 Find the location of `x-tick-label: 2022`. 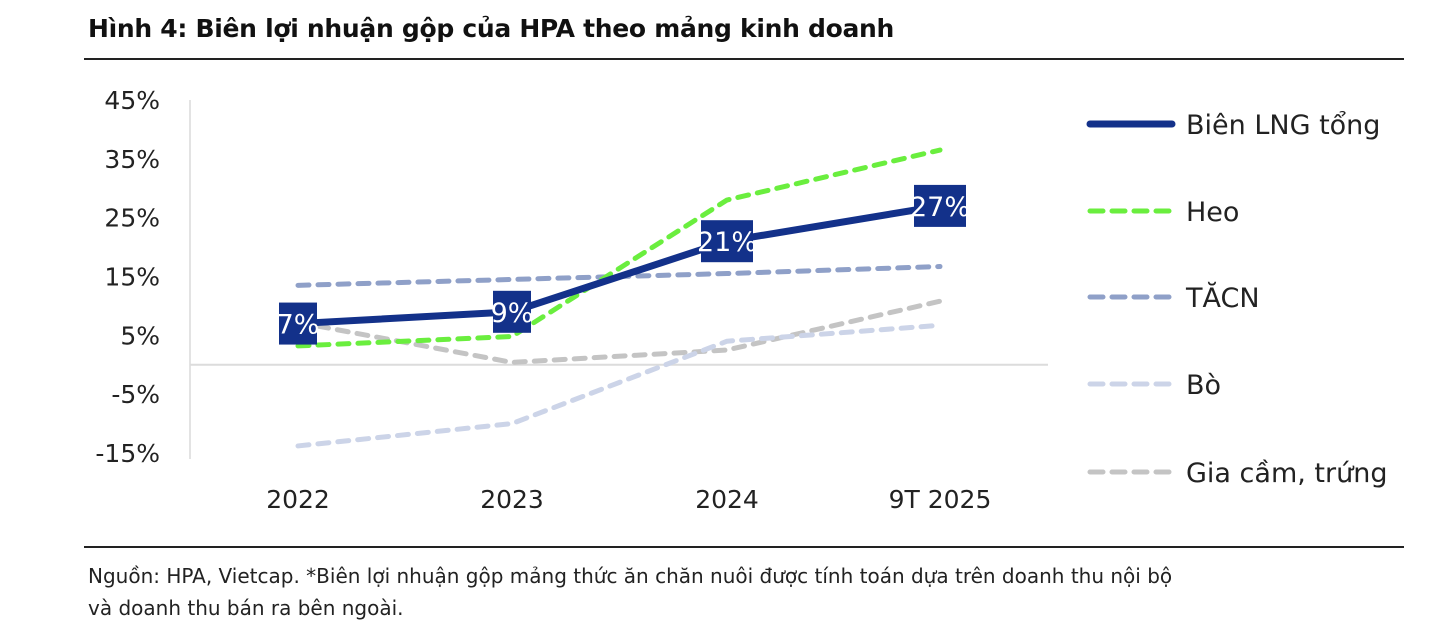

x-tick-label: 2022 is located at coordinates (298, 499).